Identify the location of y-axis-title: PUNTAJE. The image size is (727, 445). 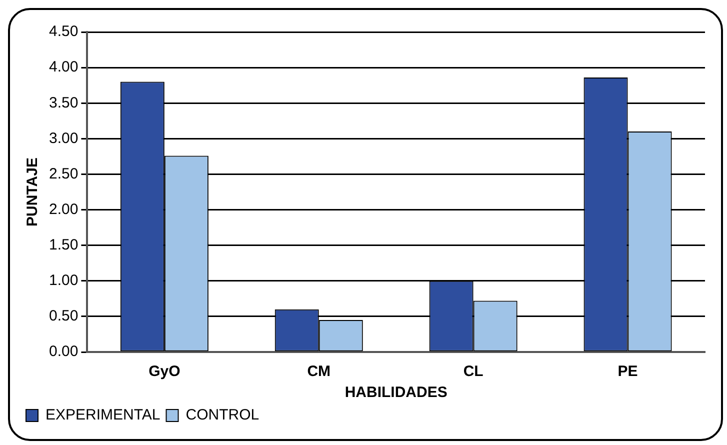
(33, 192).